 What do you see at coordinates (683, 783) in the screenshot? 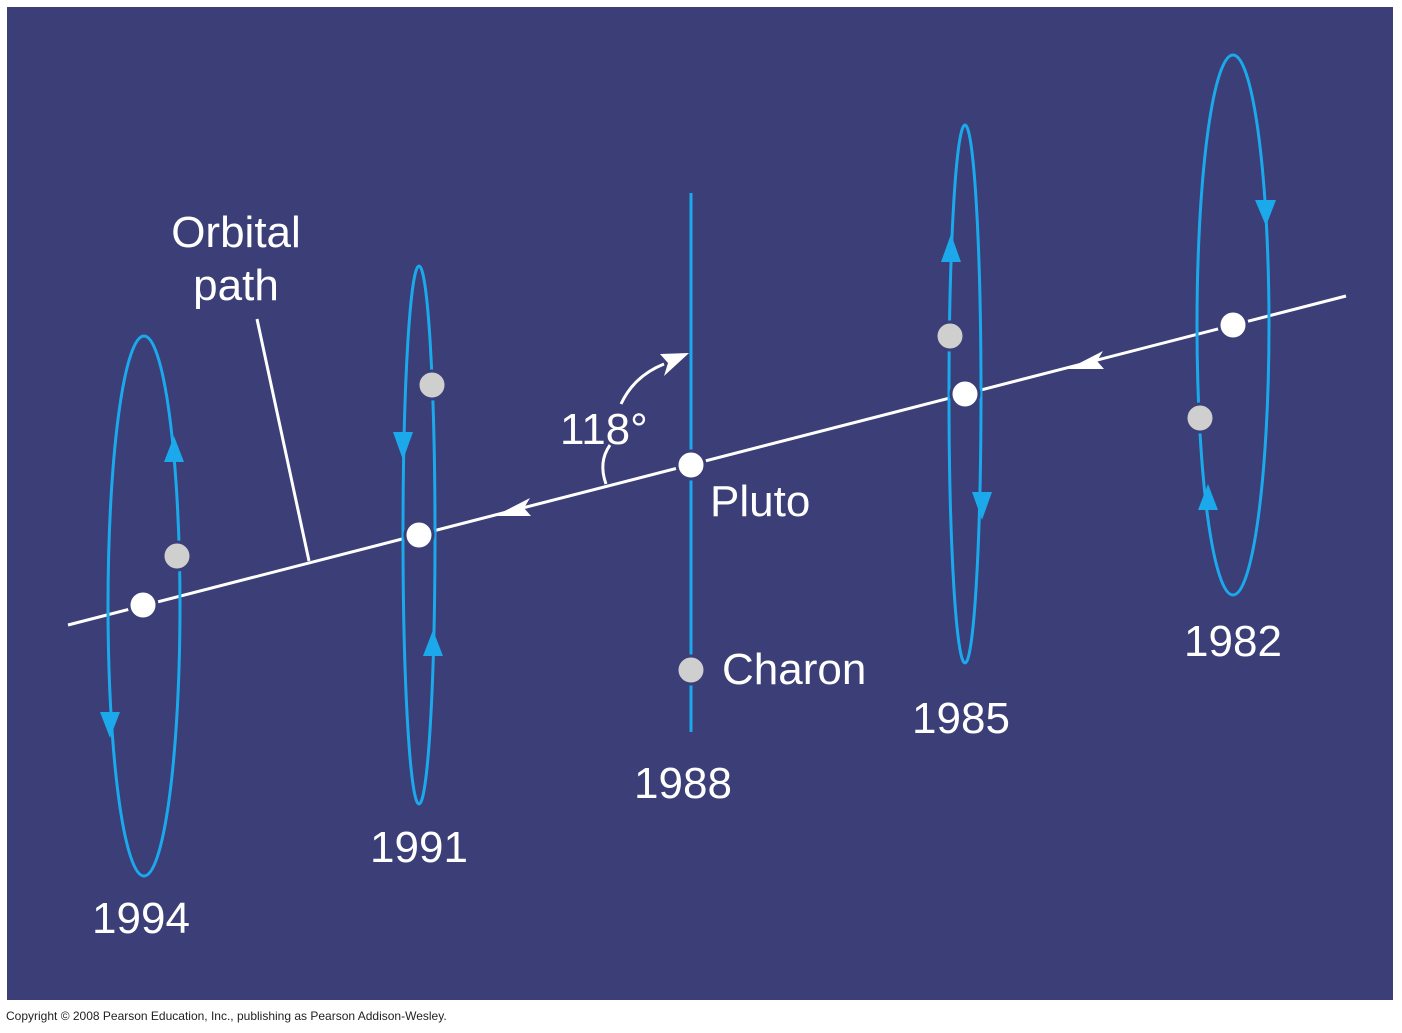
I see `year-label-1988: 1988` at bounding box center [683, 783].